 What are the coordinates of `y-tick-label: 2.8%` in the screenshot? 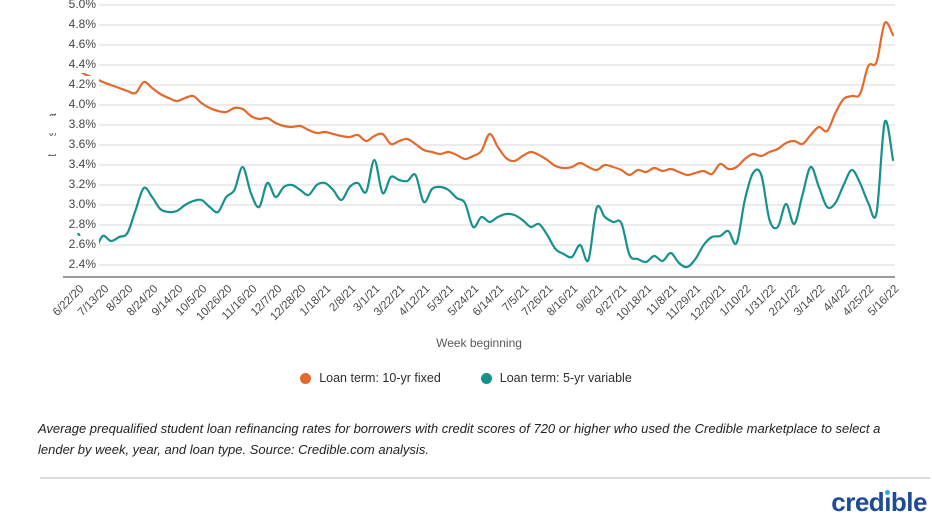 It's located at (67, 224).